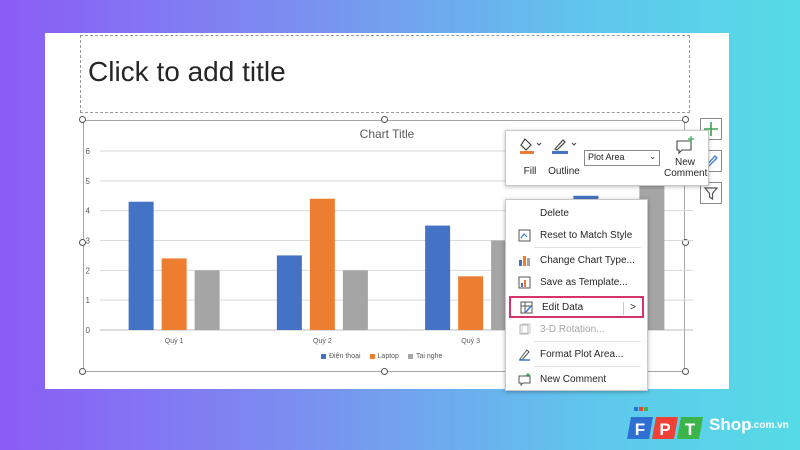 This screenshot has height=450, width=800. Describe the element at coordinates (345, 356) in the screenshot. I see `legend-label: Điện thoại` at that location.